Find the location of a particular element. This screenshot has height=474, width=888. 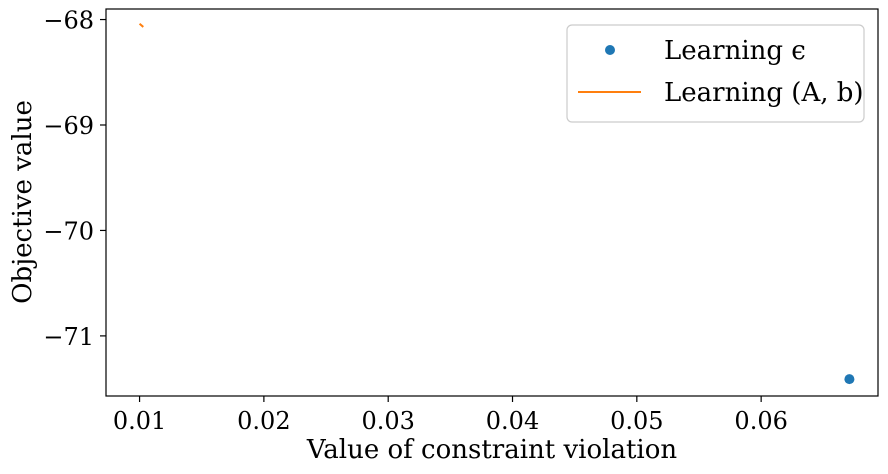

y-axis-label: Objective value is located at coordinates (23, 202).